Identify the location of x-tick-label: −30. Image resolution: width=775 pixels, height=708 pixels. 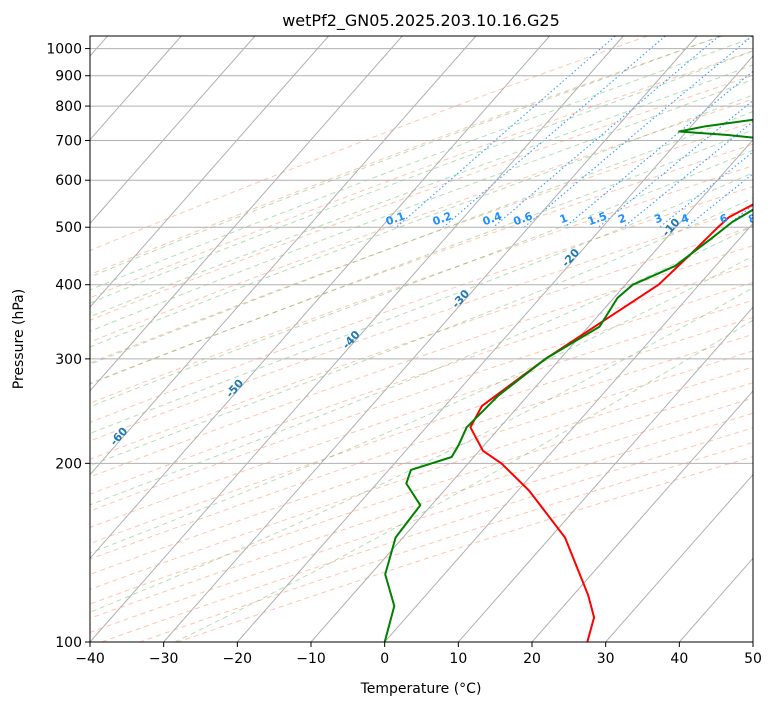
(164, 659).